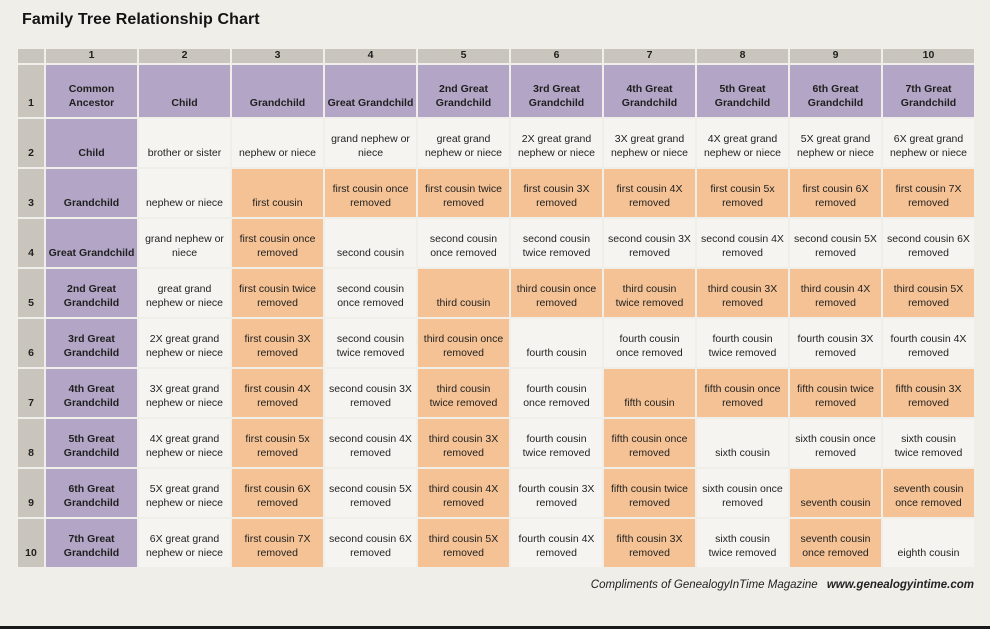 This screenshot has height=629, width=990. Describe the element at coordinates (370, 493) in the screenshot. I see `cell-r9-c4: second cousin 5X removed` at that location.